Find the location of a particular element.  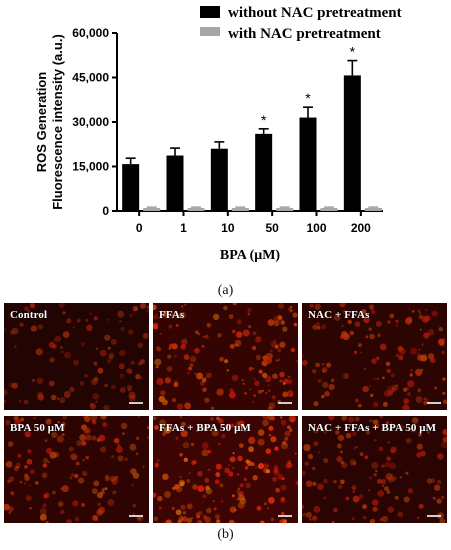

micrograph-panel: FFAs is located at coordinates (225, 356).